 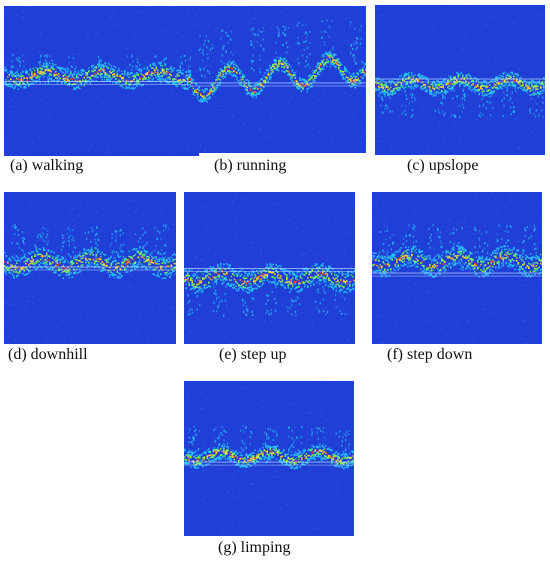 What do you see at coordinates (278, 79) in the screenshot?
I see `spectrogram-running` at bounding box center [278, 79].